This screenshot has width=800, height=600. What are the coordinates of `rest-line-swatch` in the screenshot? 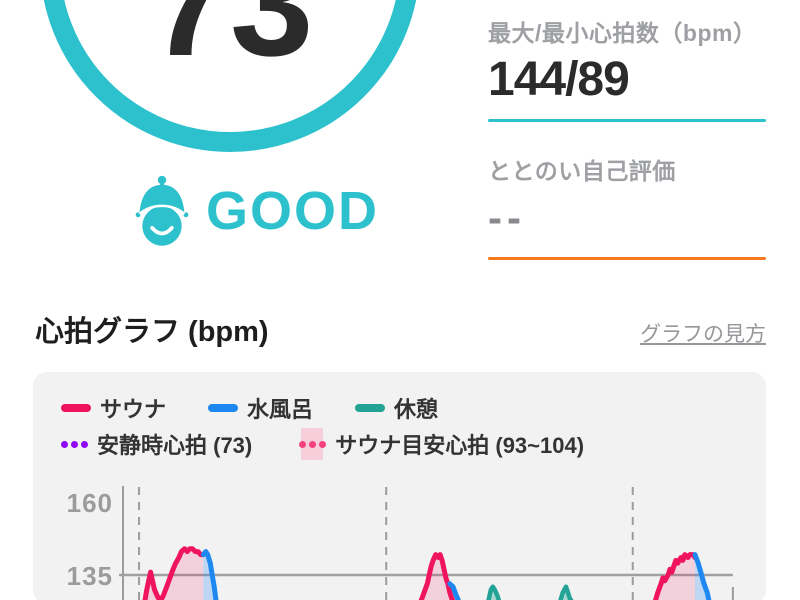 It's located at (370, 408).